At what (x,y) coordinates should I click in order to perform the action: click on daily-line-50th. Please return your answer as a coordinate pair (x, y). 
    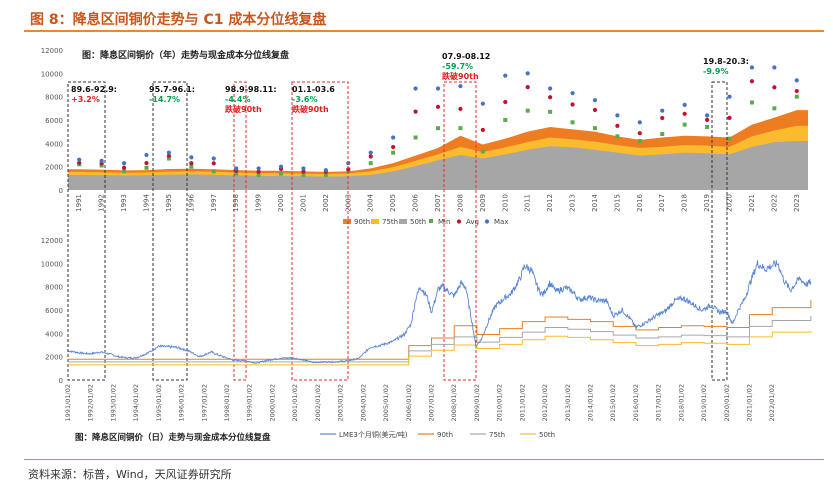
    Looking at the image, I should click on (440, 348).